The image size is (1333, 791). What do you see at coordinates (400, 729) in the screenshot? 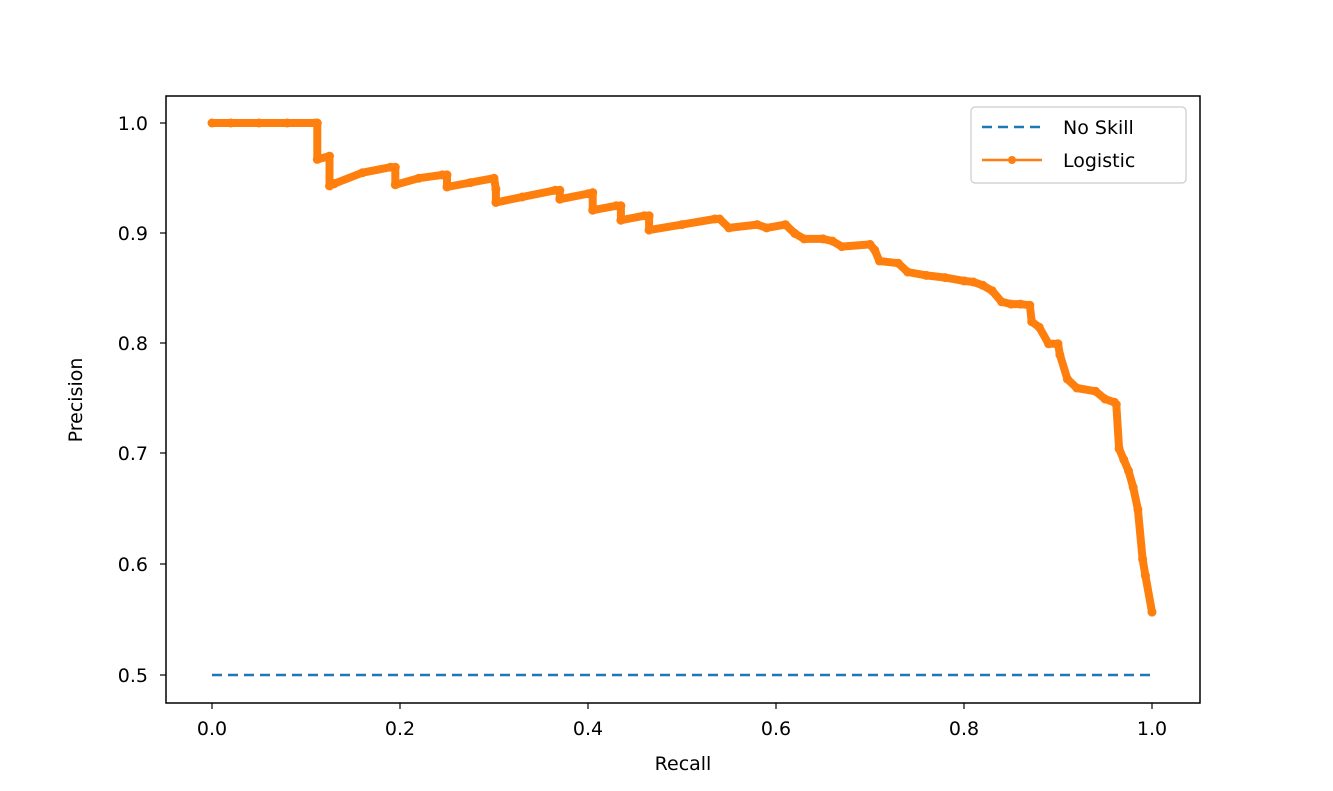
I see `x-tick-label: 0.2` at bounding box center [400, 729].